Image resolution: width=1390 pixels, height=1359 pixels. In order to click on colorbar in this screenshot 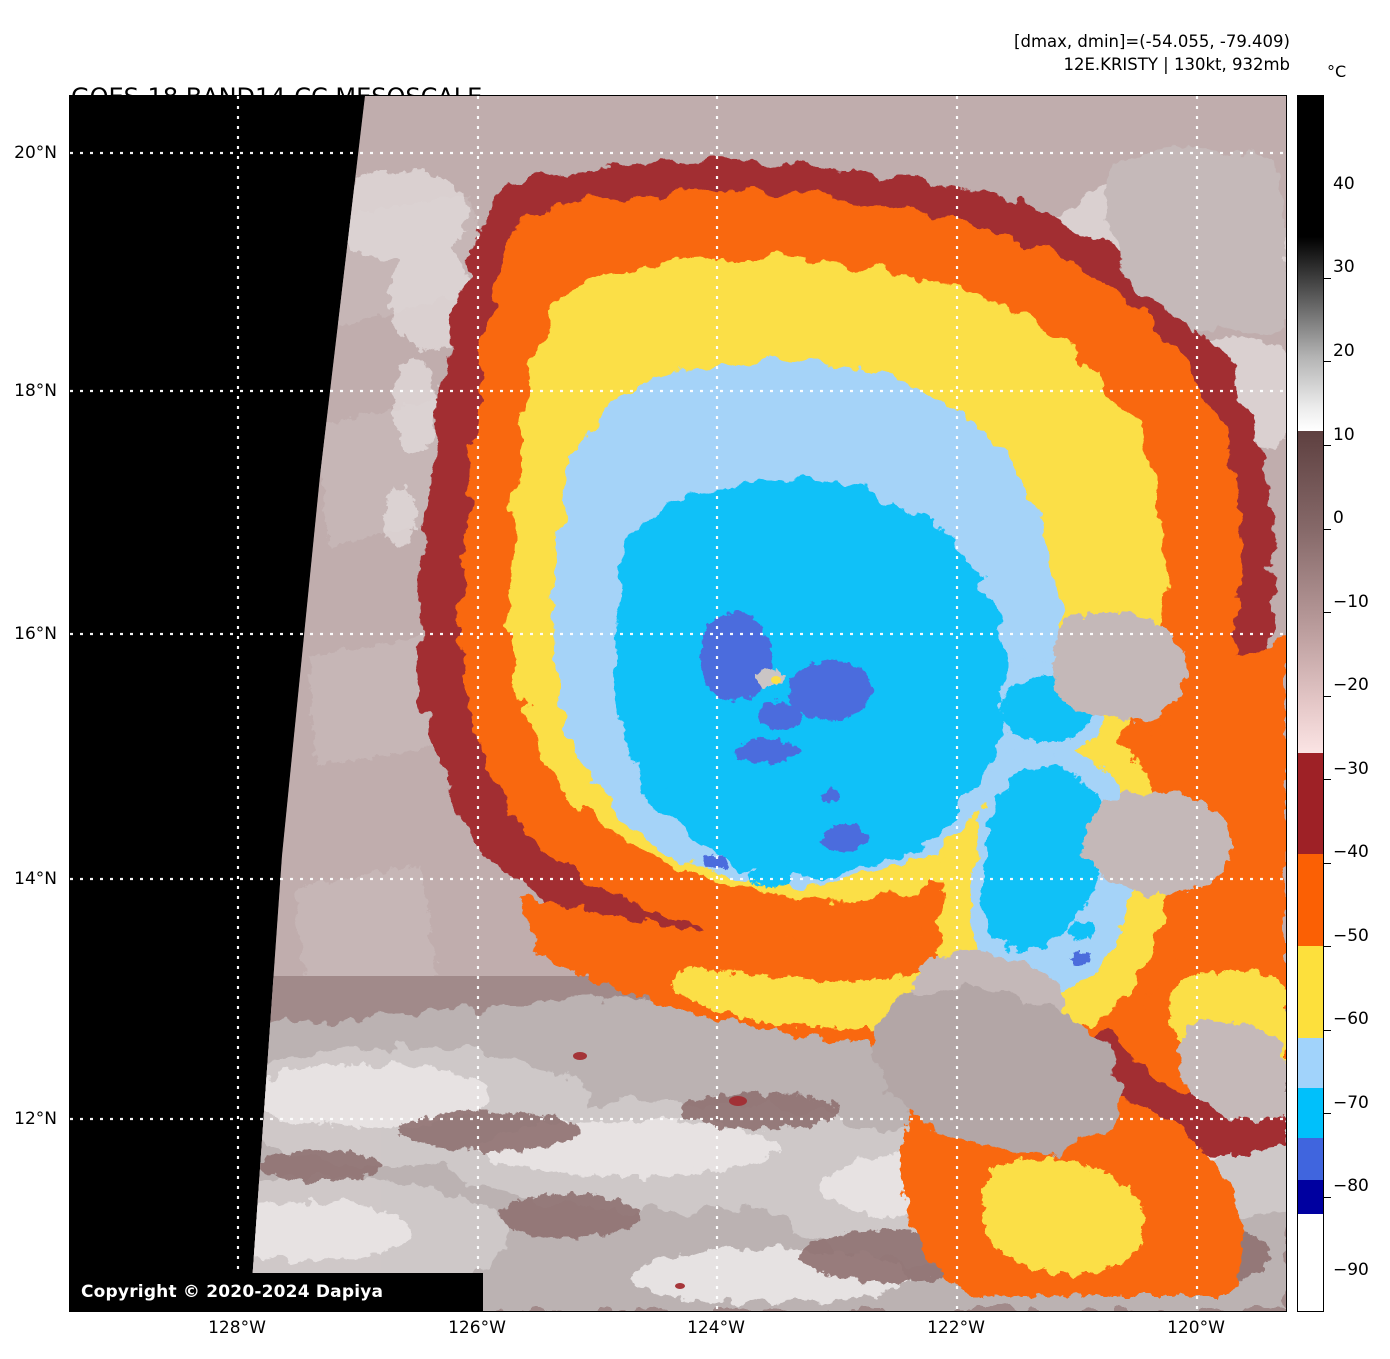, I will do `click(1310, 703)`.